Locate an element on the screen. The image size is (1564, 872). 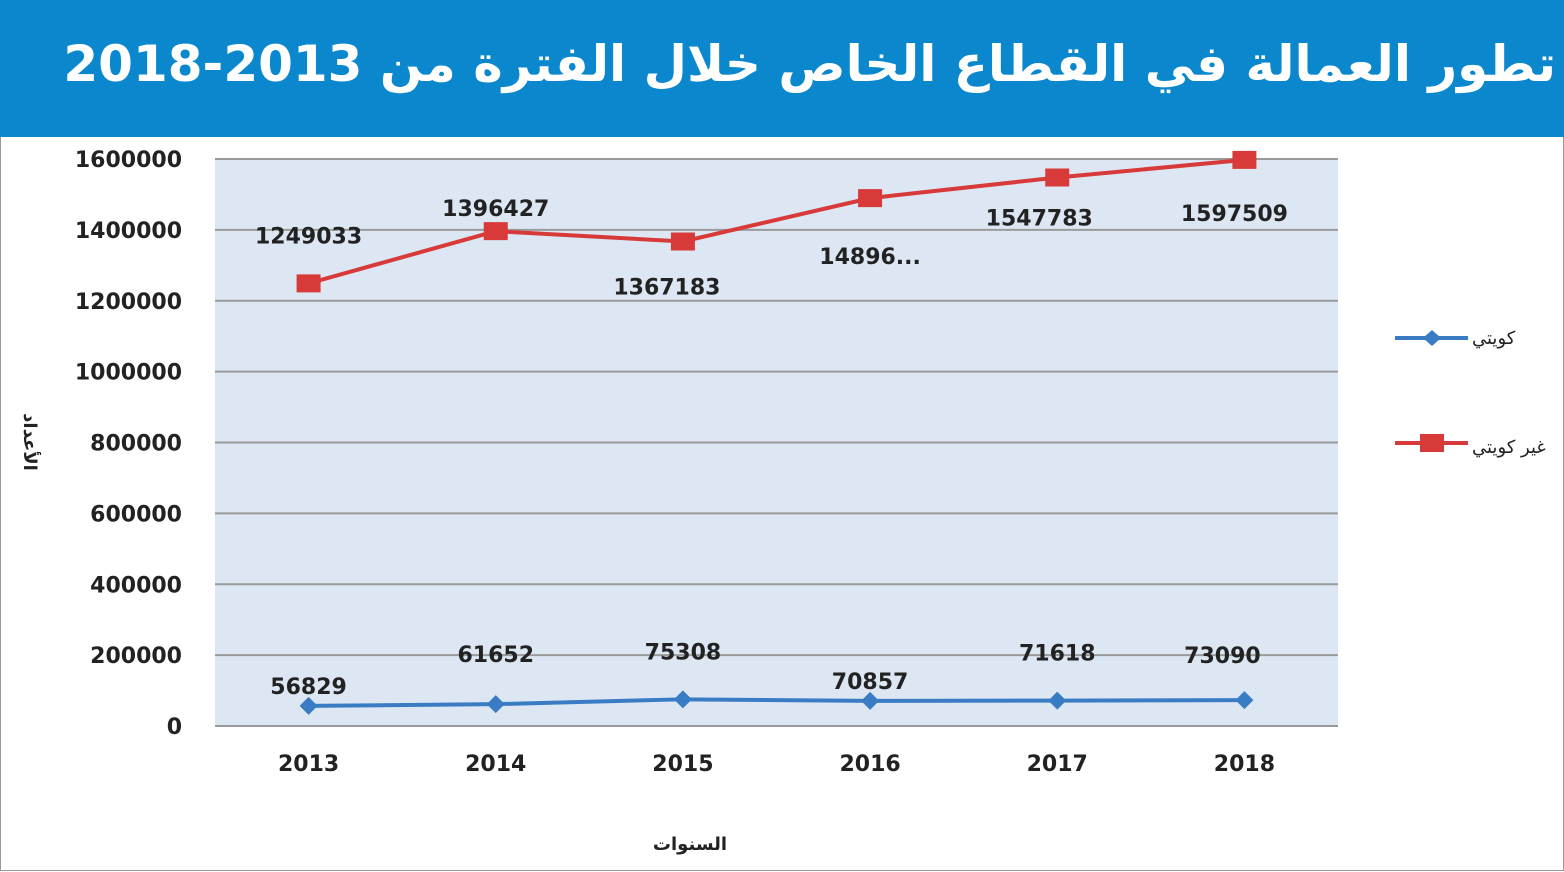
y-axis-label: الأعداد is located at coordinates (30, 442).